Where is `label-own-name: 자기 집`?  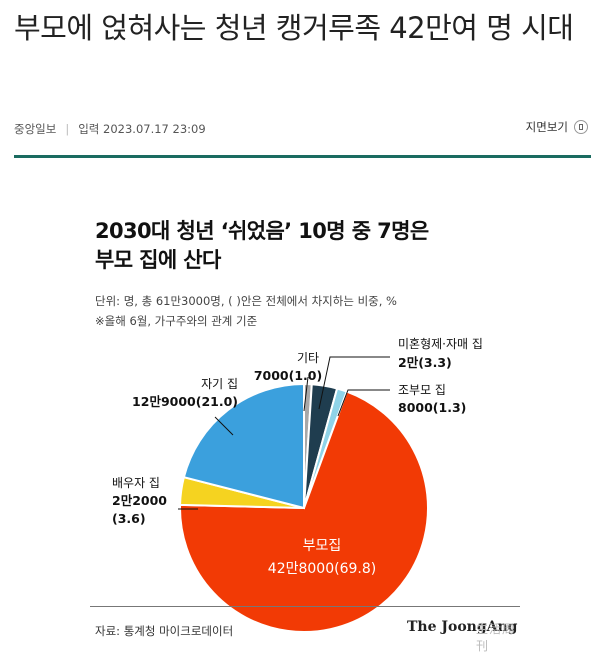 label-own-name: 자기 집 is located at coordinates (219, 384).